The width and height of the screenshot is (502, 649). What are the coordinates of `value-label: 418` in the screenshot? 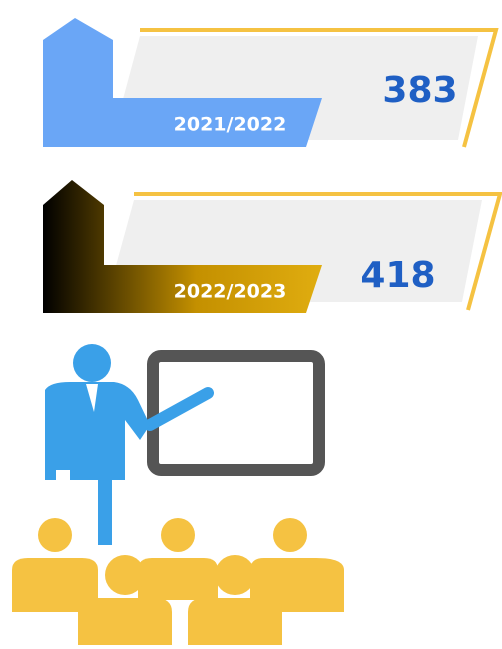 It's located at (397, 275).